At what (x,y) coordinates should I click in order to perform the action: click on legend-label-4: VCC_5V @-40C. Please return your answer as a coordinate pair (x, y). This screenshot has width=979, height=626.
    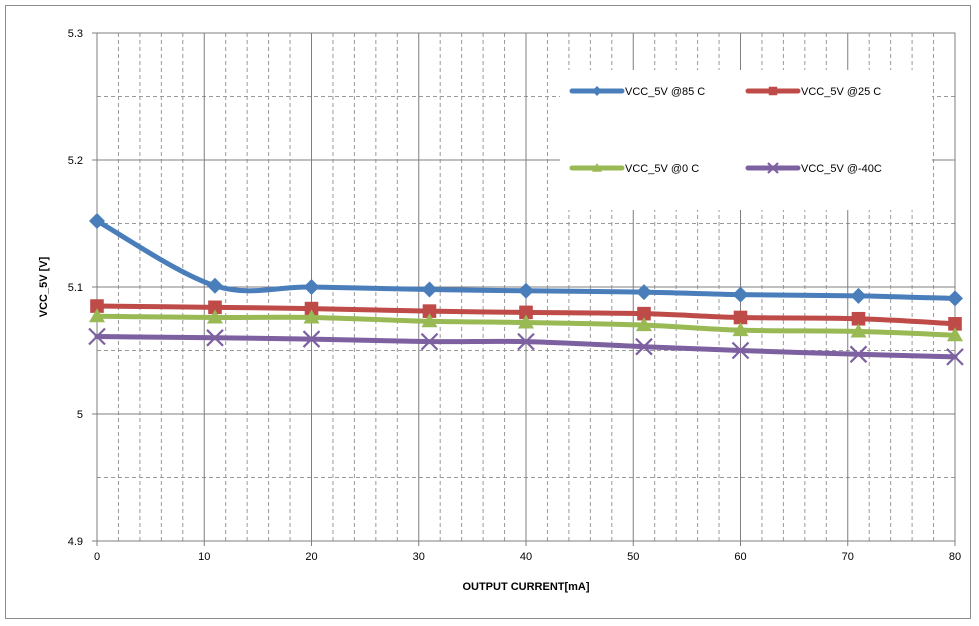
    Looking at the image, I should click on (841, 169).